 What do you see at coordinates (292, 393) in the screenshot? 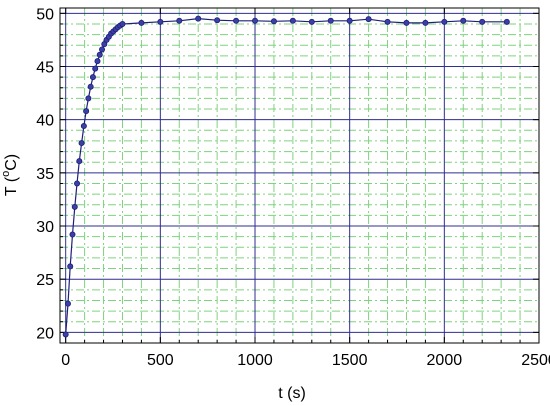
I see `x-axis-title: t (s)` at bounding box center [292, 393].